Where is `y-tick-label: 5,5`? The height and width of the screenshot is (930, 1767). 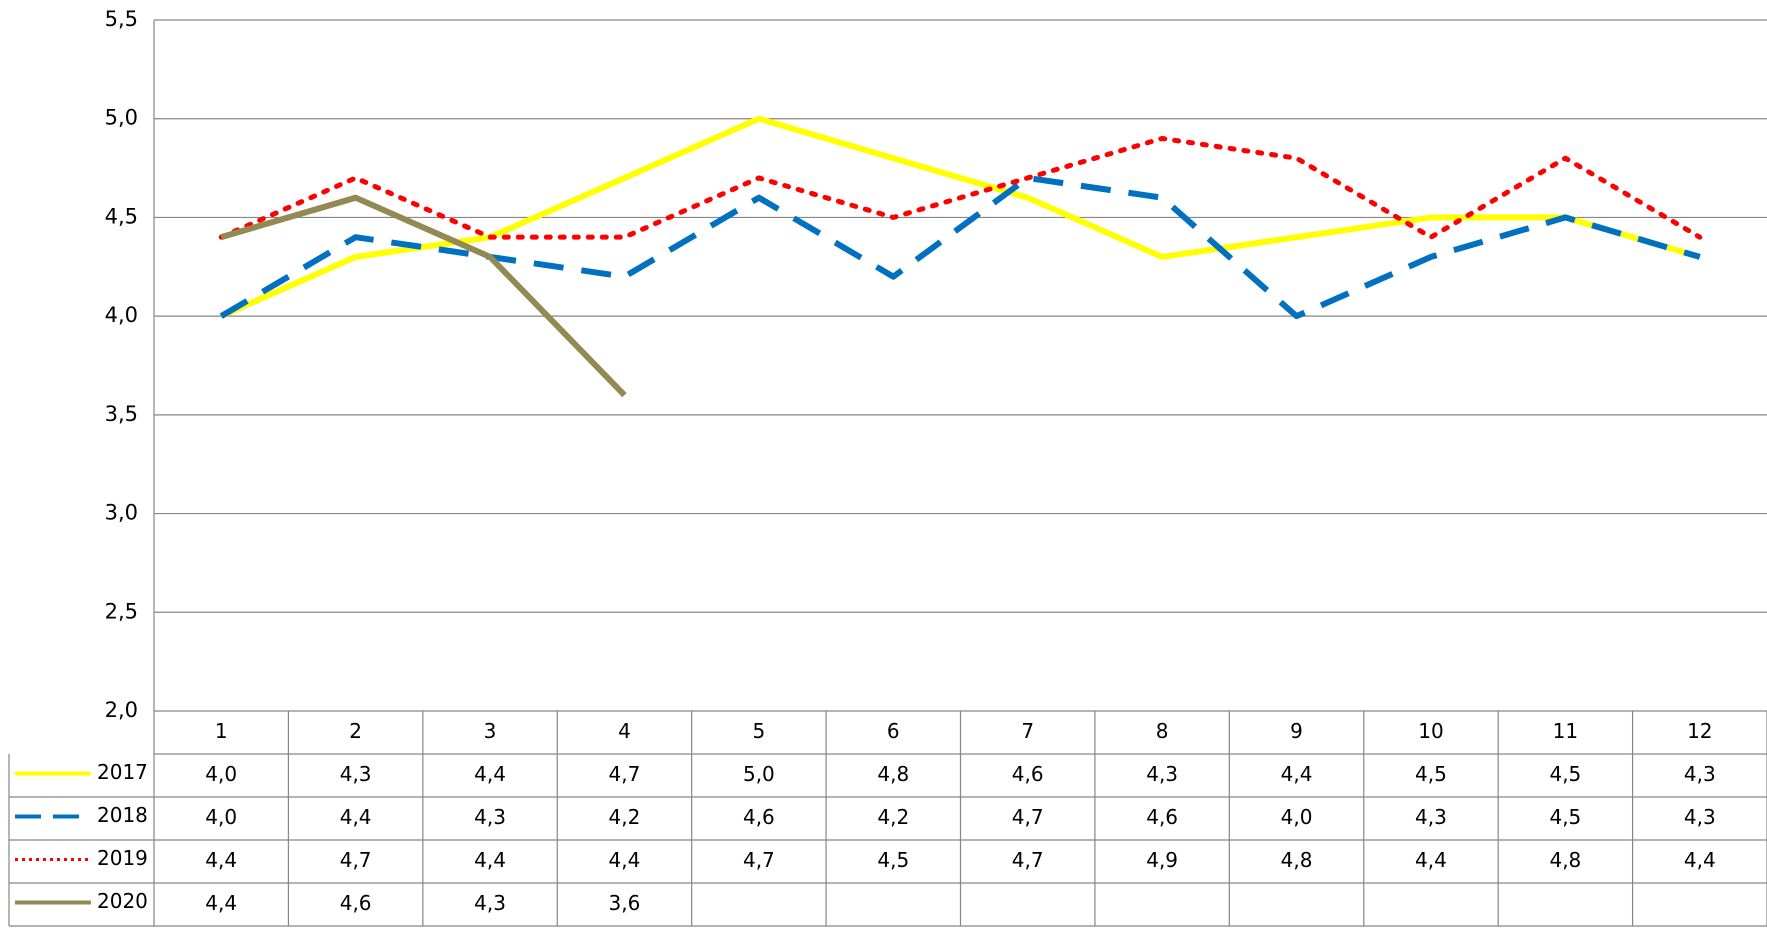 y-tick-label: 5,5 is located at coordinates (121, 19).